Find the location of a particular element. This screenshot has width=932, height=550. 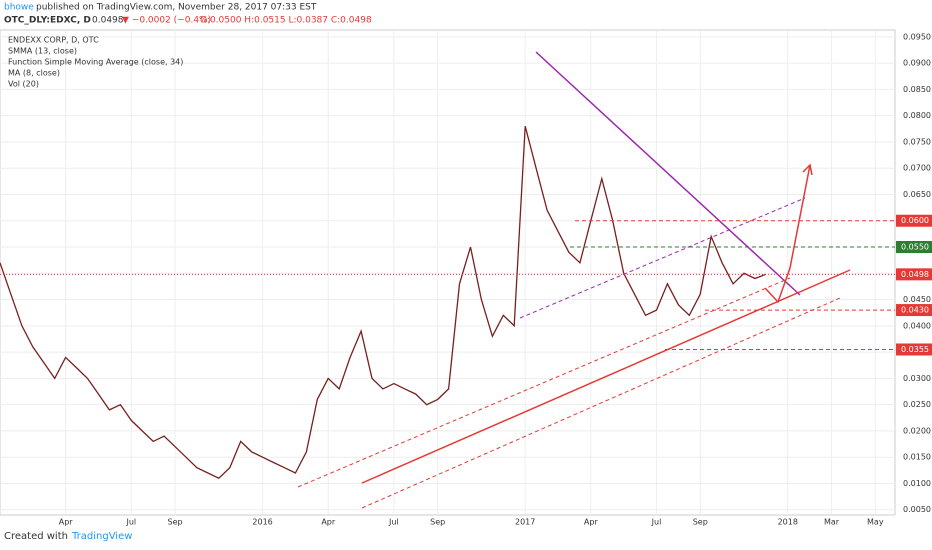

y-tick-label: 0.0750 is located at coordinates (917, 141).